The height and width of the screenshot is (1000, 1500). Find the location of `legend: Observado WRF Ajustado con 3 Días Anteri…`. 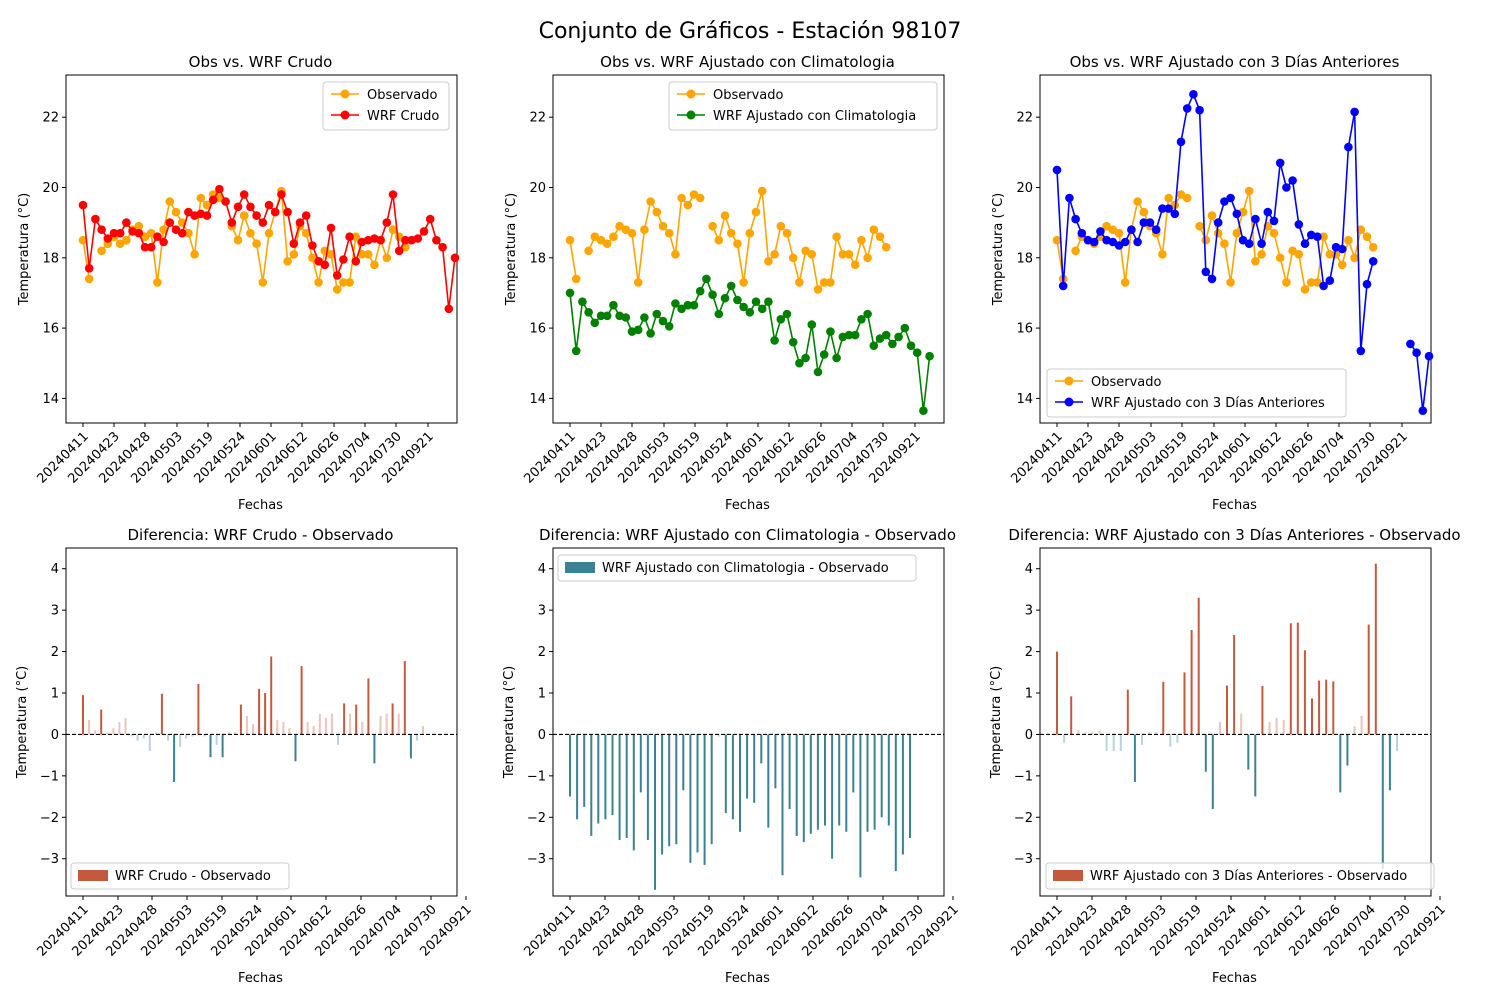

legend: Observado WRF Ajustado con 3 Días Anteri… is located at coordinates (1196, 393).